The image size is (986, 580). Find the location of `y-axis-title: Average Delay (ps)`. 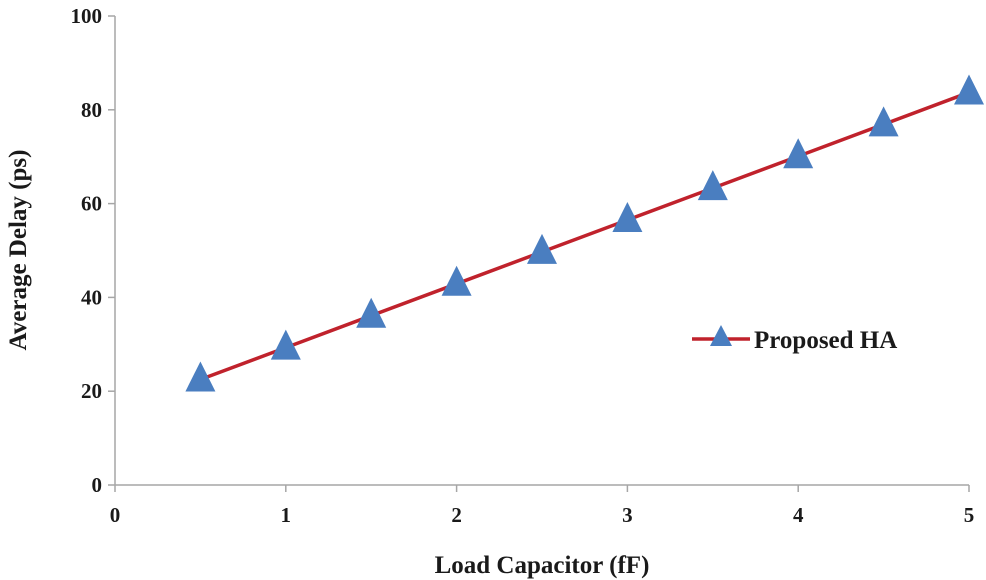

y-axis-title: Average Delay (ps) is located at coordinates (18, 250).